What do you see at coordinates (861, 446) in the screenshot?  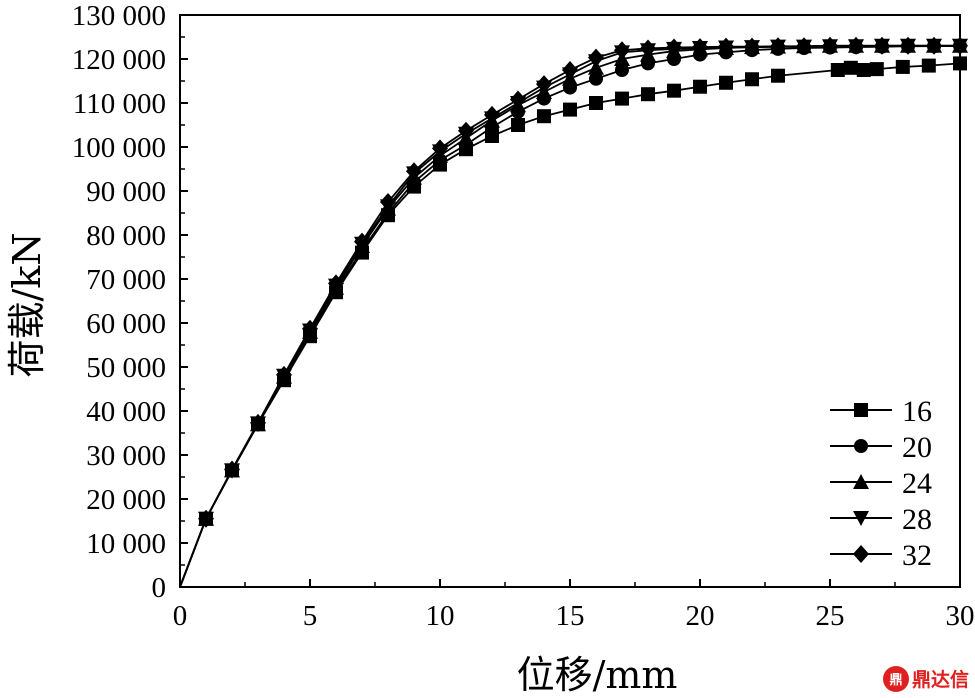 I see `legend-marker-circle` at bounding box center [861, 446].